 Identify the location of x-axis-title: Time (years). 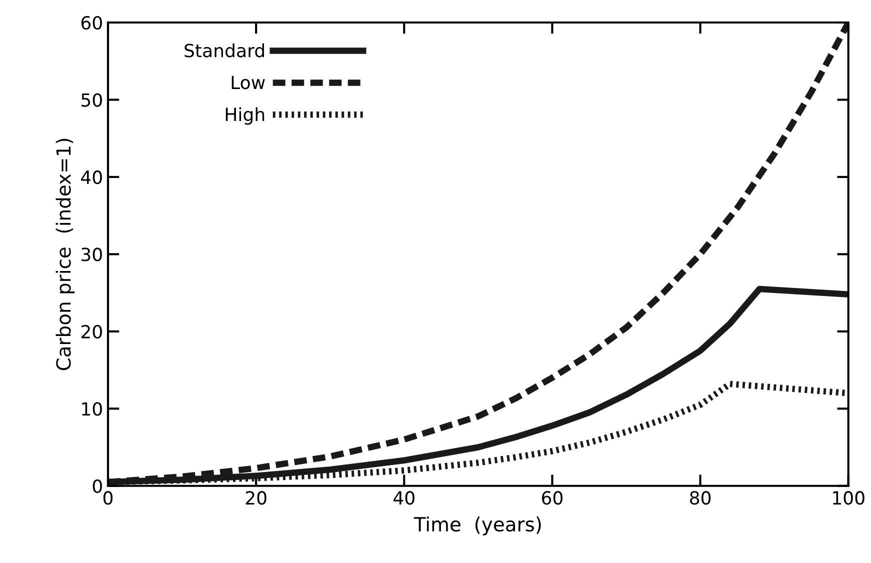
(477, 526).